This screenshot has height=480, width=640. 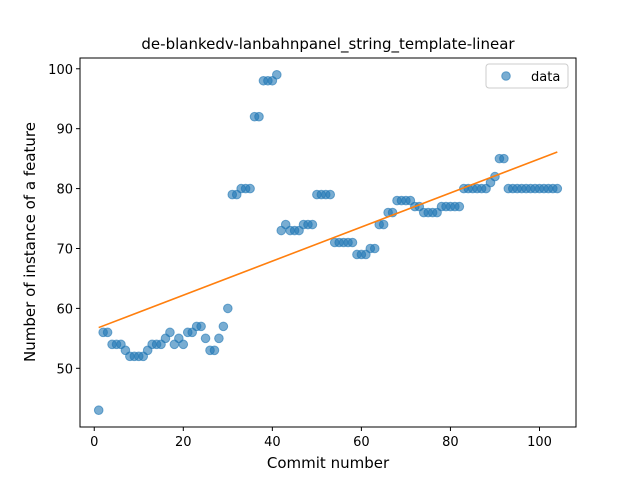 I want to click on legend: data, so click(x=527, y=76).